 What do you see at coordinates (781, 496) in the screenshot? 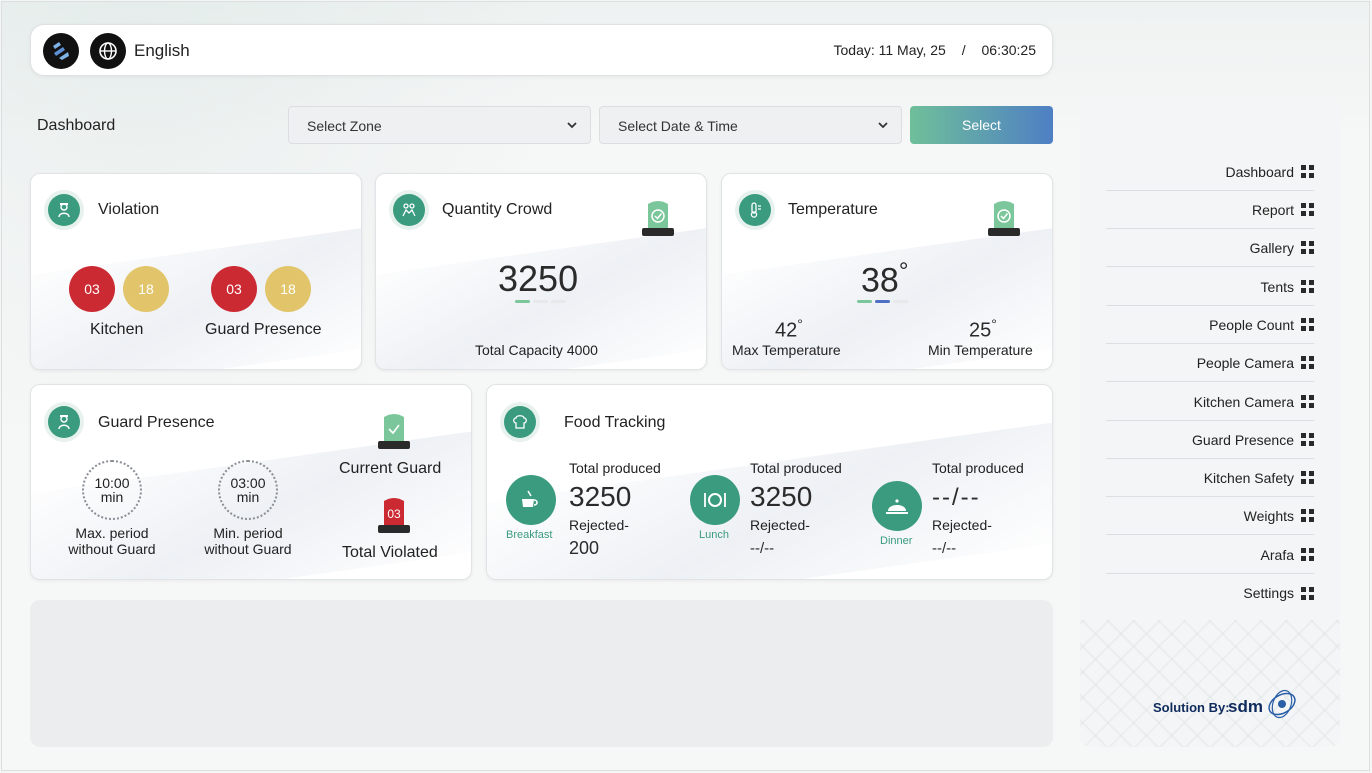
I see `lunch-produced-value: 3250` at bounding box center [781, 496].